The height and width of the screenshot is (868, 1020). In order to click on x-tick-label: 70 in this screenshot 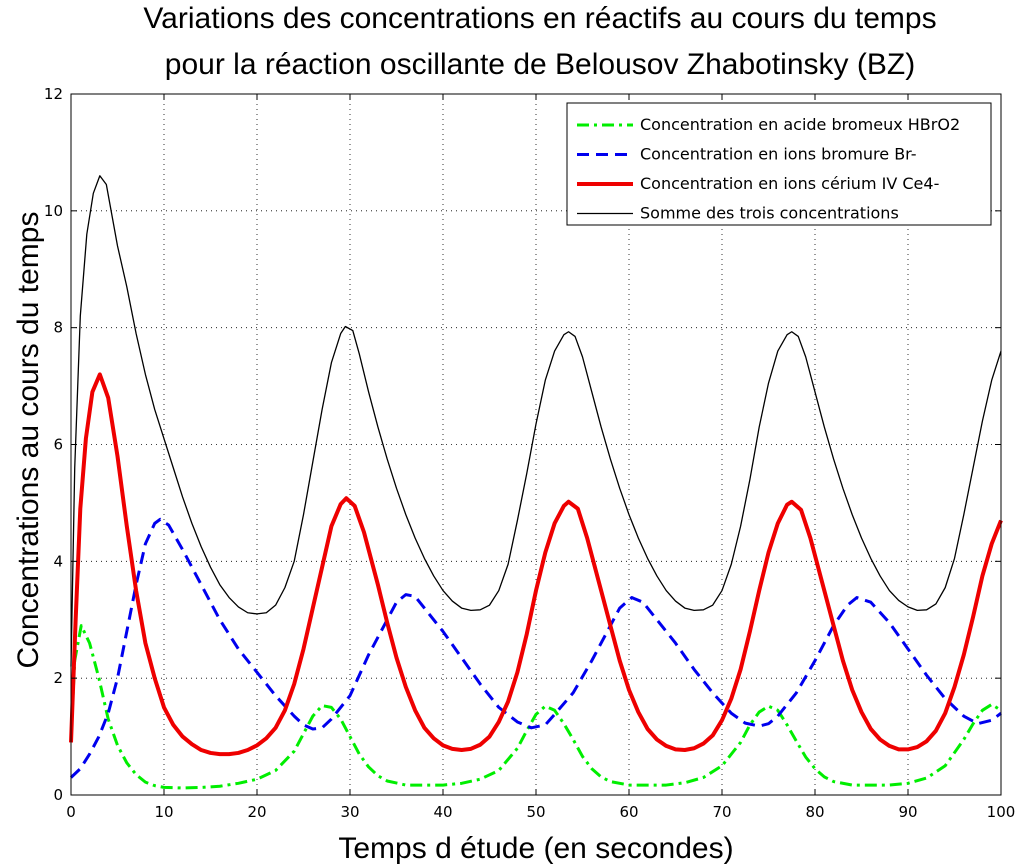, I will do `click(721, 812)`.